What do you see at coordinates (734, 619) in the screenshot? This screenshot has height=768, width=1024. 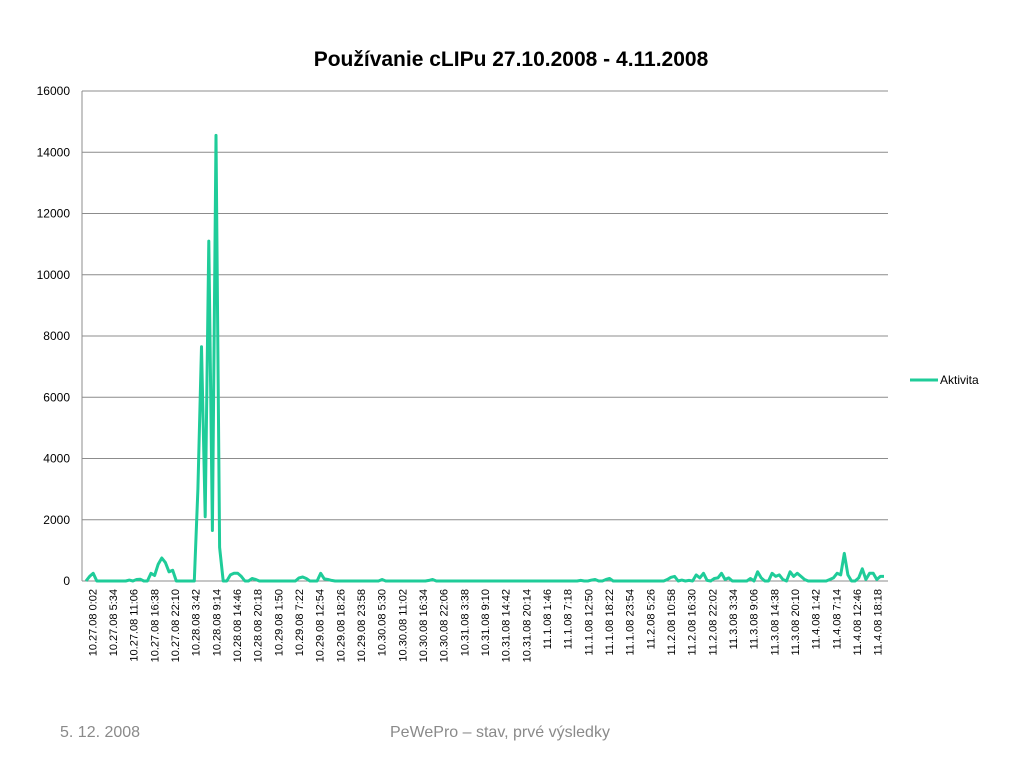 I see `x-tick-label: 11.3.08 3:34` at bounding box center [734, 619].